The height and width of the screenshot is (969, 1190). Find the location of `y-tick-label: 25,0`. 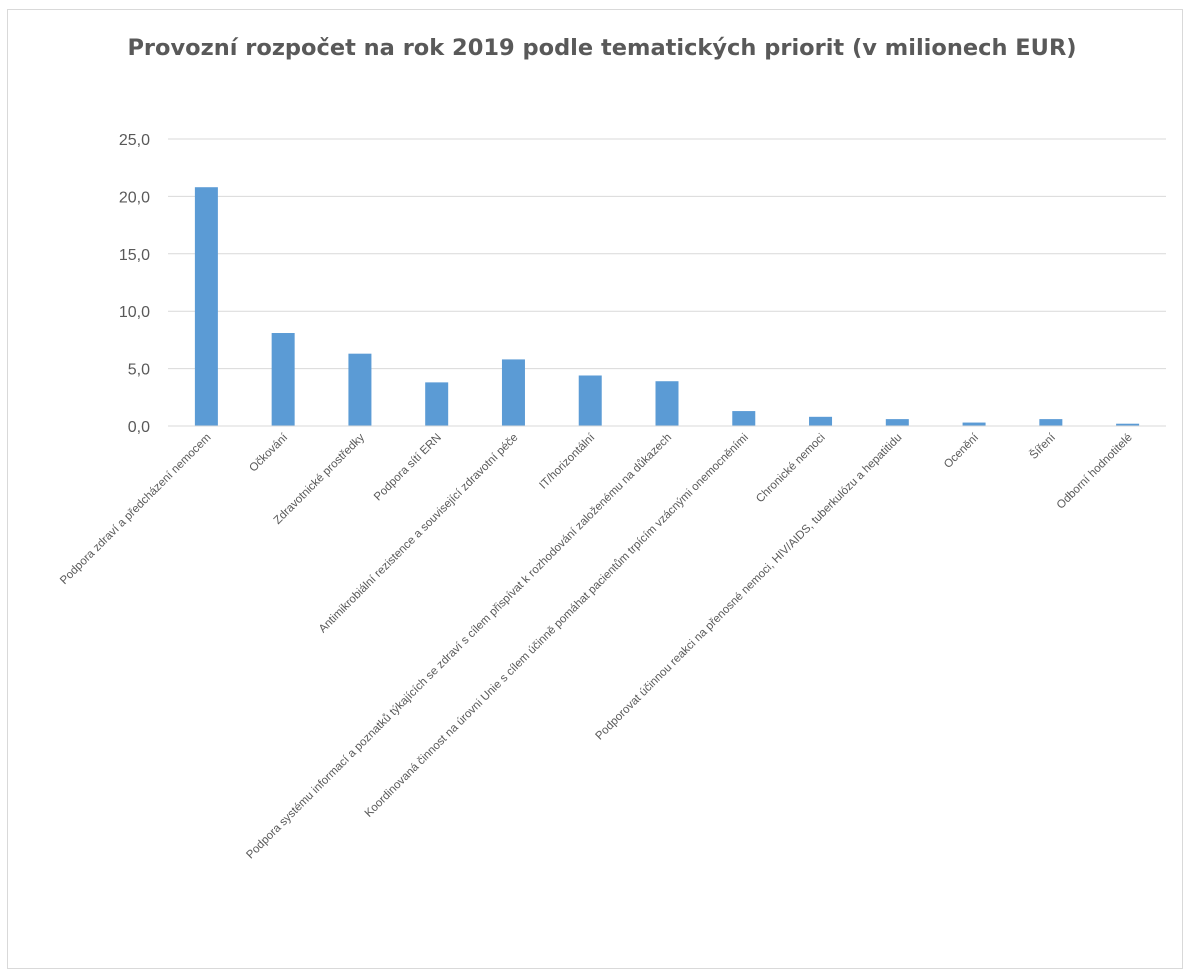

y-tick-label: 25,0 is located at coordinates (134, 140).